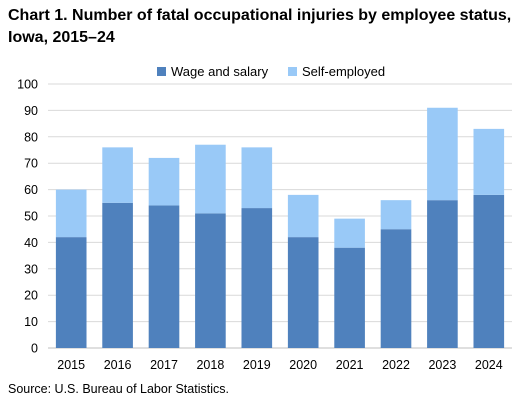 Image resolution: width=528 pixels, height=407 pixels. What do you see at coordinates (396, 365) in the screenshot?
I see `x-tick-label: 2022` at bounding box center [396, 365].